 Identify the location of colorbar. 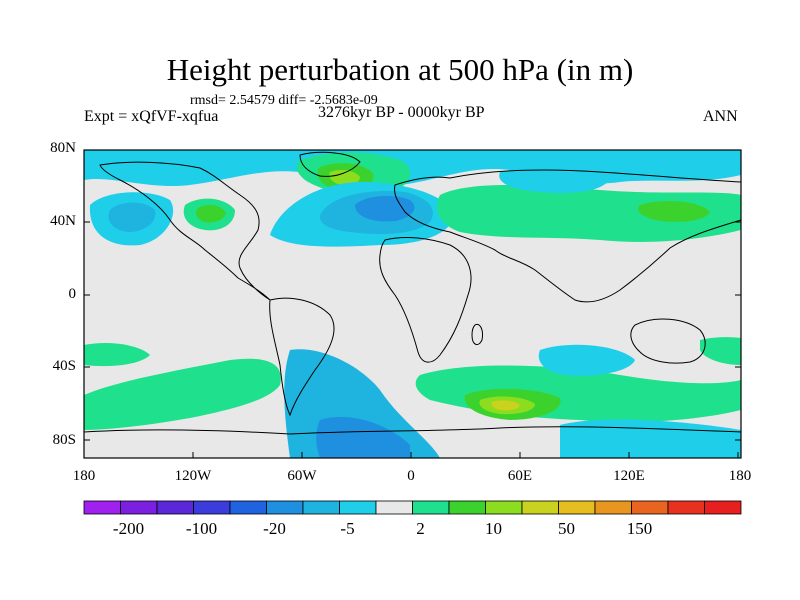
(412, 507).